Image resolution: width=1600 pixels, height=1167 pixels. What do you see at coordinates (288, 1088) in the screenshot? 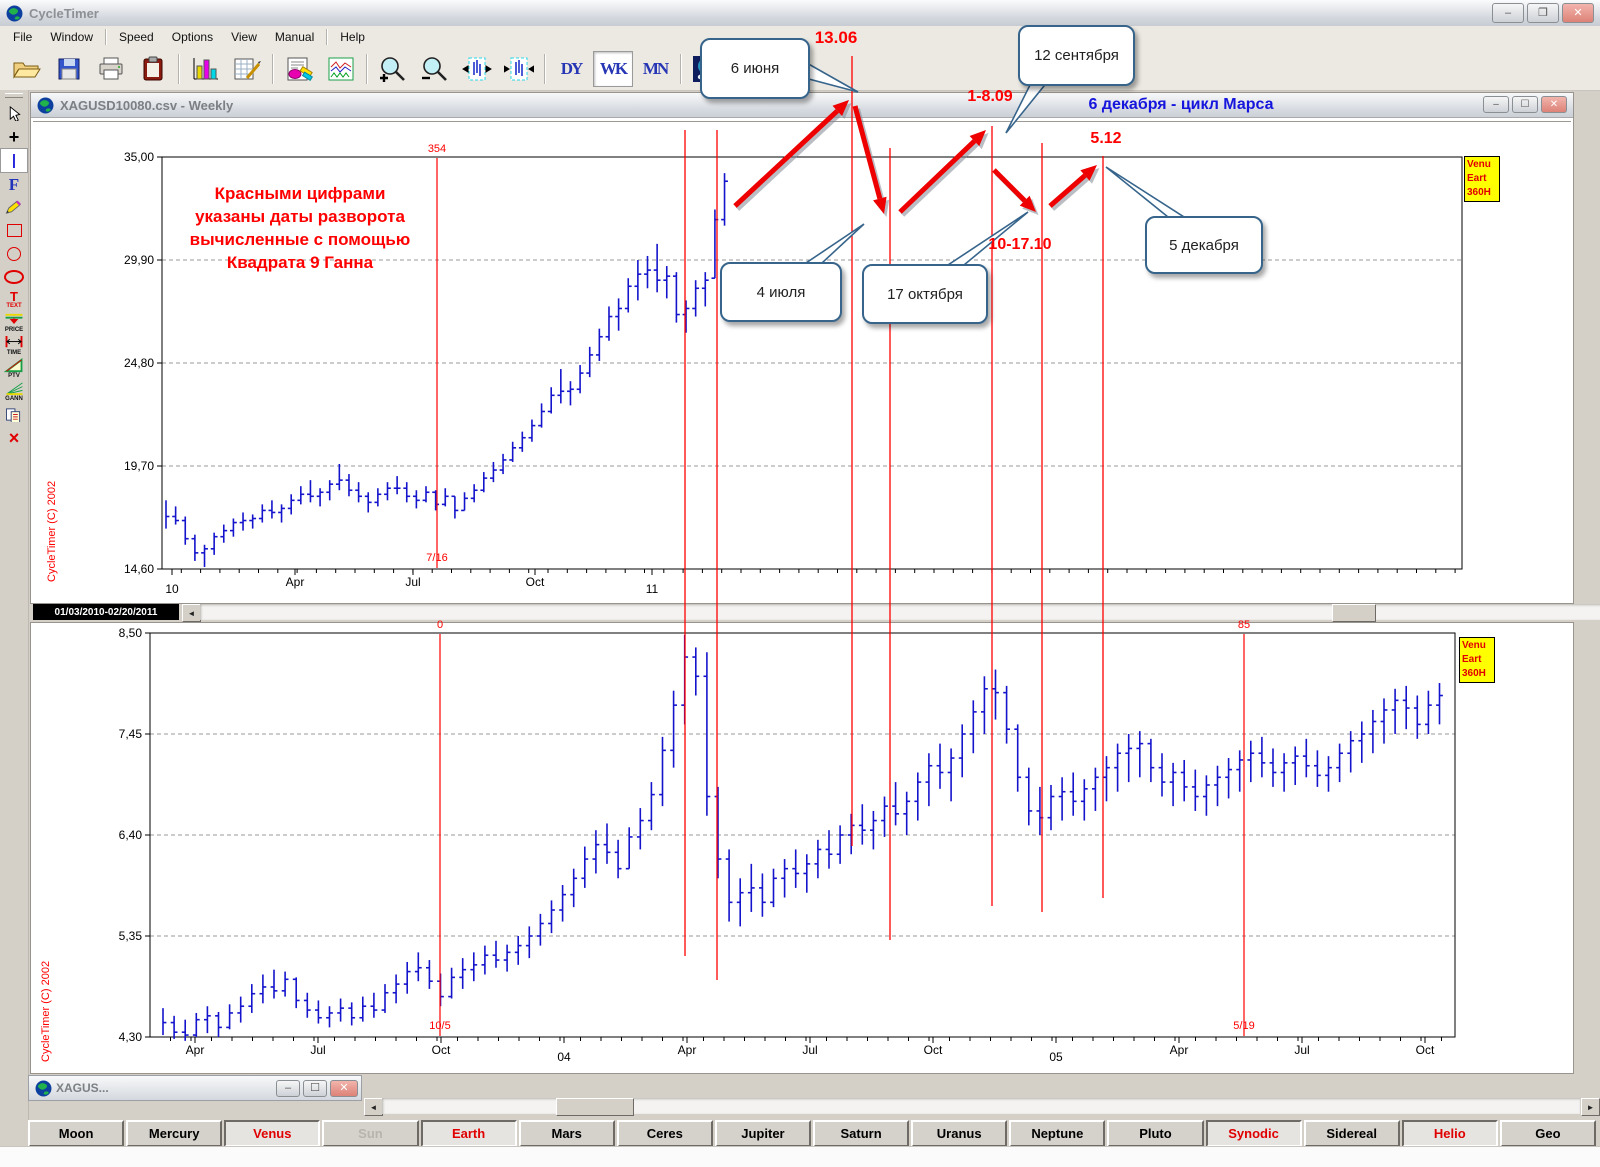
I see `min-minimize-button: –` at bounding box center [288, 1088].